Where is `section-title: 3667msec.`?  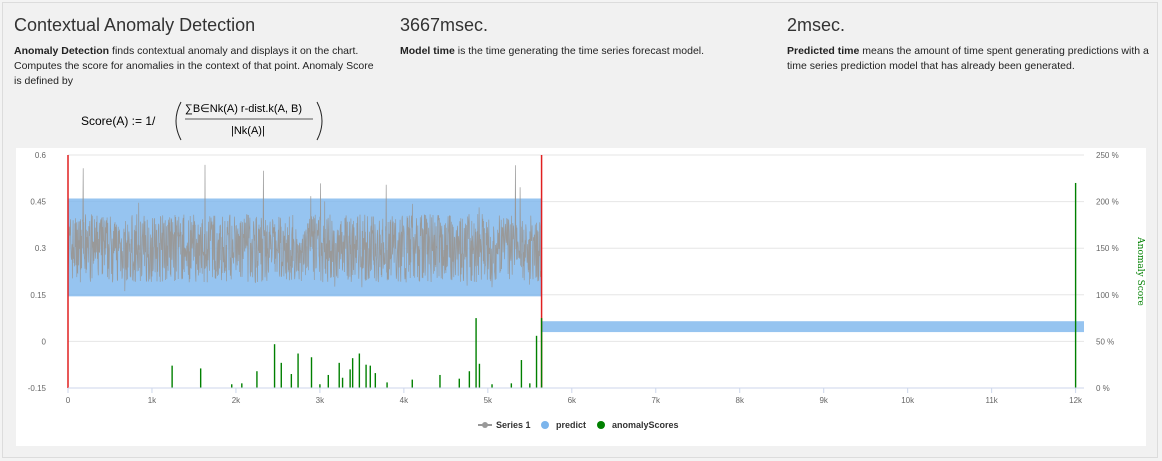 section-title: 3667msec. is located at coordinates (444, 25).